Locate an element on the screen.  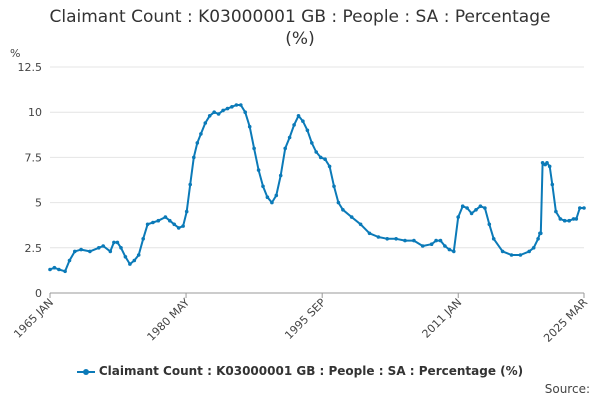
source-label: Source: is located at coordinates (567, 389).